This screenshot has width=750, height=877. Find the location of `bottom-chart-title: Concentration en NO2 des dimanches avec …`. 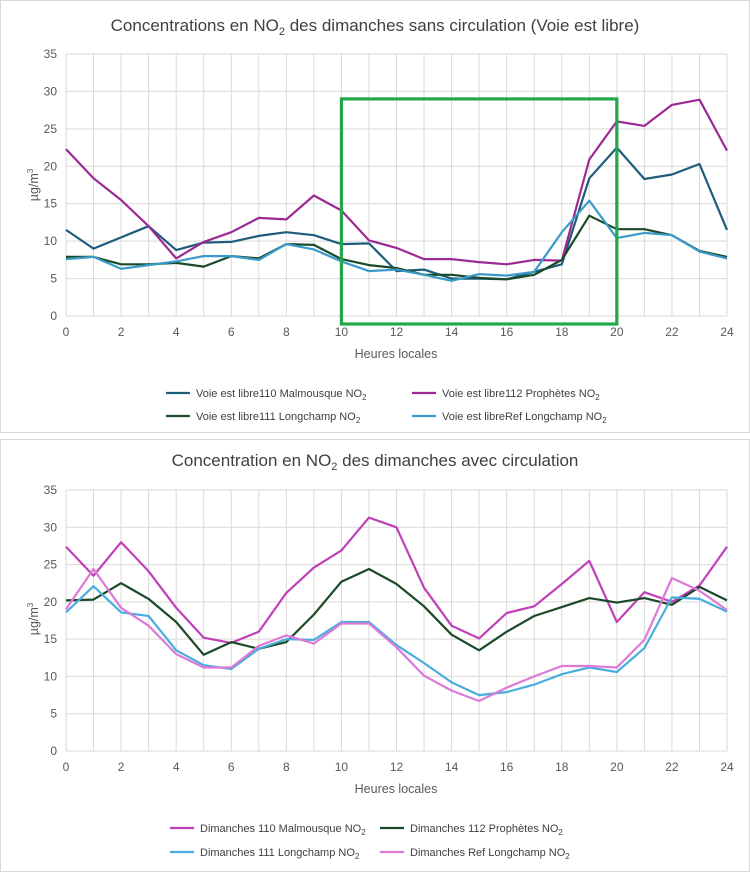

bottom-chart-title: Concentration en NO2 des dimanches avec … is located at coordinates (375, 462).